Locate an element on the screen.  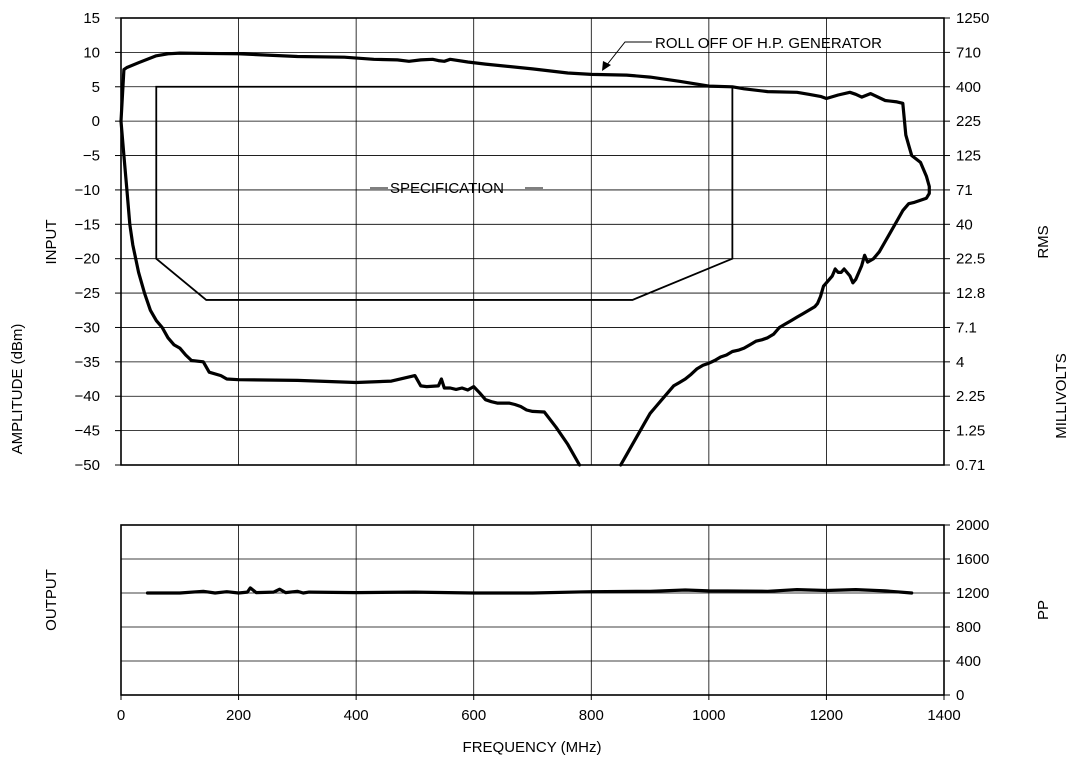
amplitude-tick-label: −20 is located at coordinates (87, 259).